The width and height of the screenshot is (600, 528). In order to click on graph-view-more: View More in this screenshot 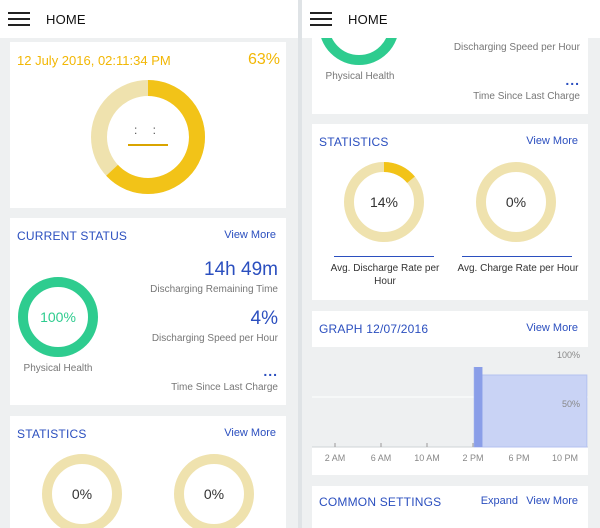, I will do `click(552, 328)`.